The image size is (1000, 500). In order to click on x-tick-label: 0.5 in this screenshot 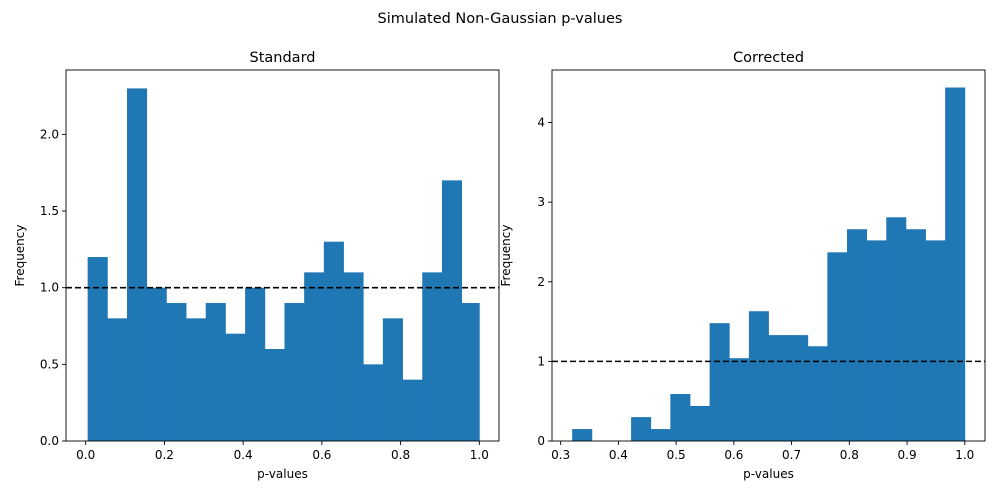, I will do `click(676, 455)`.